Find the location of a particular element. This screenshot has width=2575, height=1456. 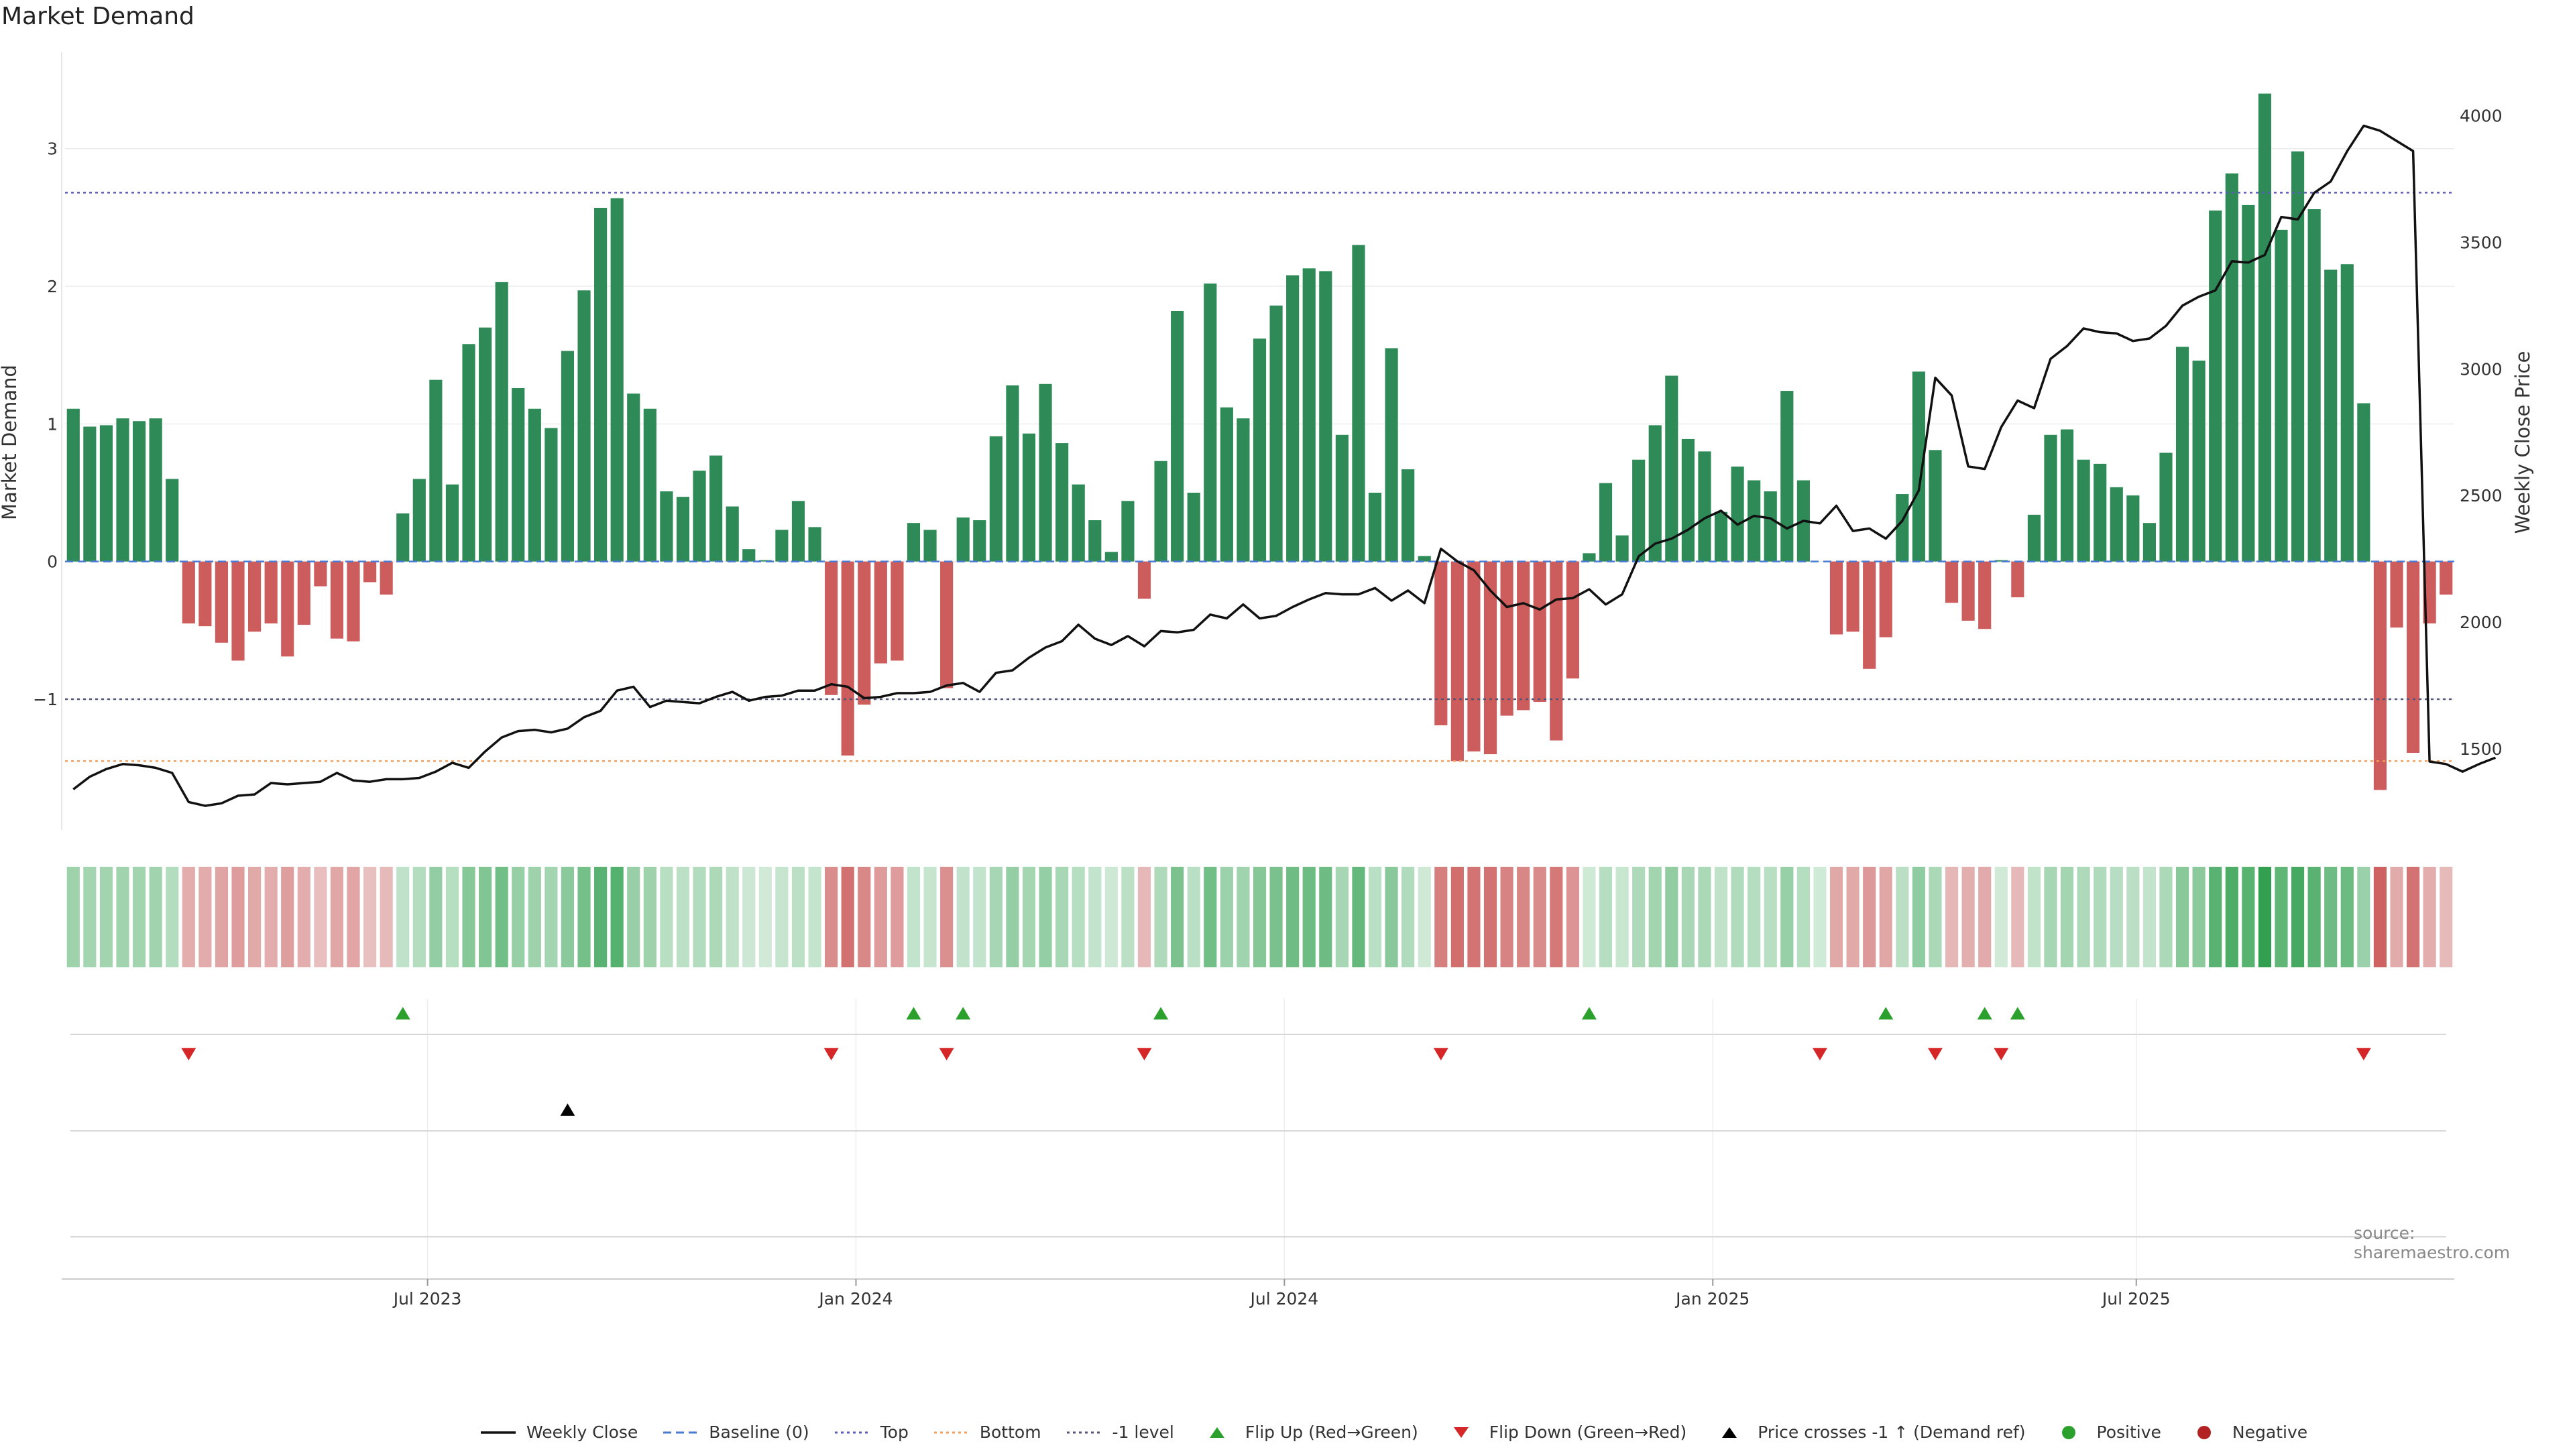

legend-symbol-flipdown is located at coordinates (1461, 1432).